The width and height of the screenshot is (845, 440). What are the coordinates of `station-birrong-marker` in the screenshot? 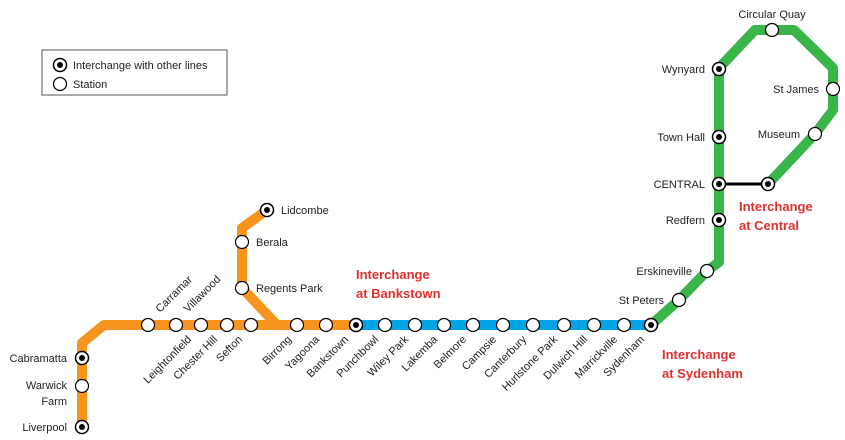 It's located at (297, 325).